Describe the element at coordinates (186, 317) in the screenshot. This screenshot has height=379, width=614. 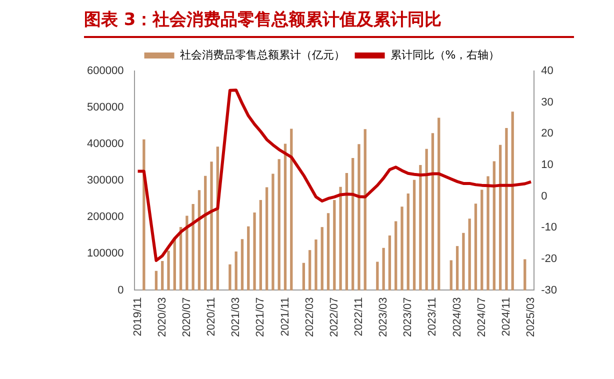
I see `x-tick-label: 2020/07` at that location.